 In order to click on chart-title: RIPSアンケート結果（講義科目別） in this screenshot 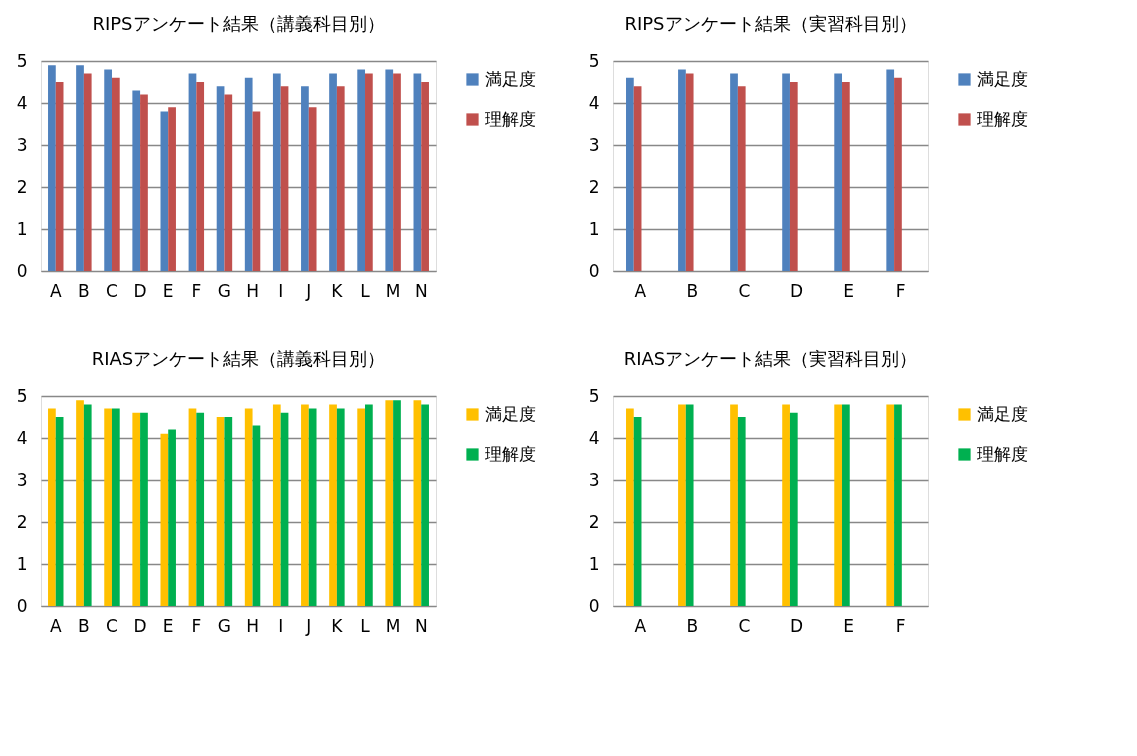, I will do `click(238, 23)`.